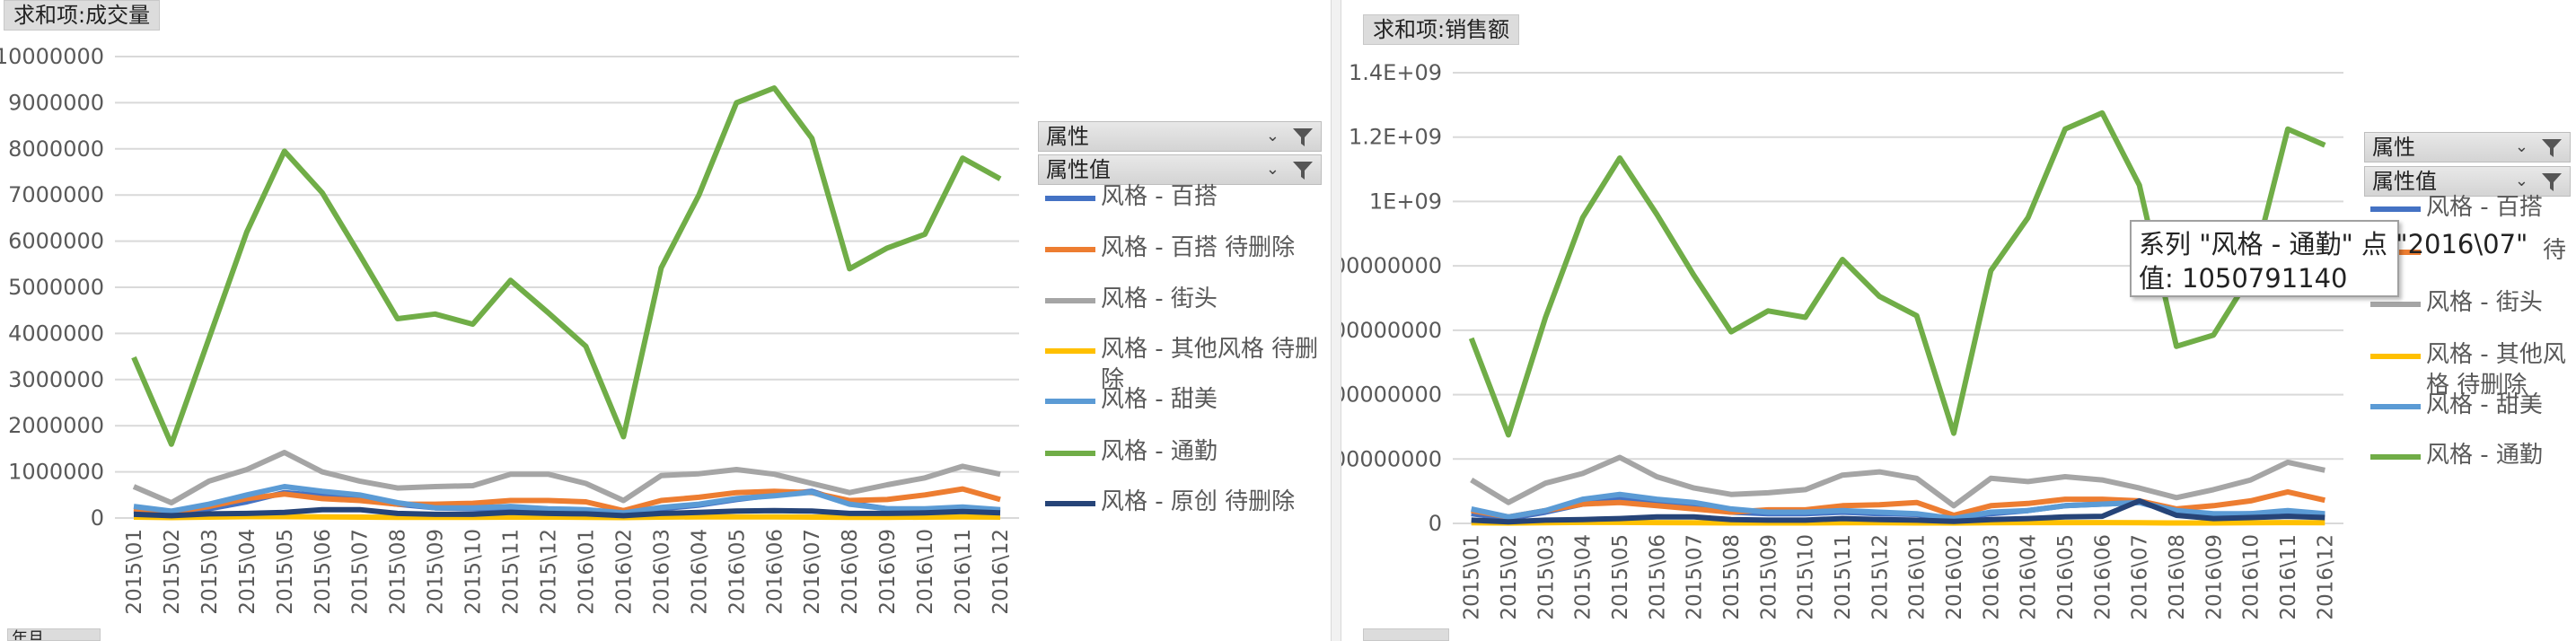 The height and width of the screenshot is (641, 2576). I want to click on y-tick-label: 8000000, so click(56, 149).